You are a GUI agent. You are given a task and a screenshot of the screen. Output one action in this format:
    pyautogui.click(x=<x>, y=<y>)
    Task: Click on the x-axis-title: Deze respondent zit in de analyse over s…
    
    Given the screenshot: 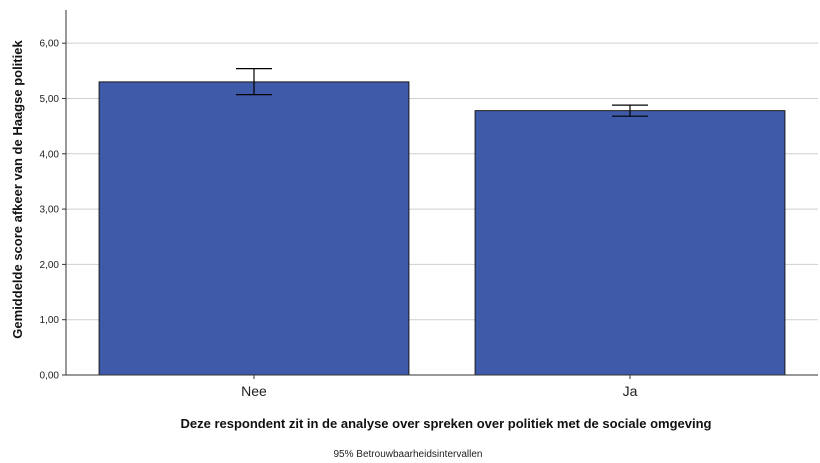 What is the action you would take?
    pyautogui.click(x=445, y=423)
    